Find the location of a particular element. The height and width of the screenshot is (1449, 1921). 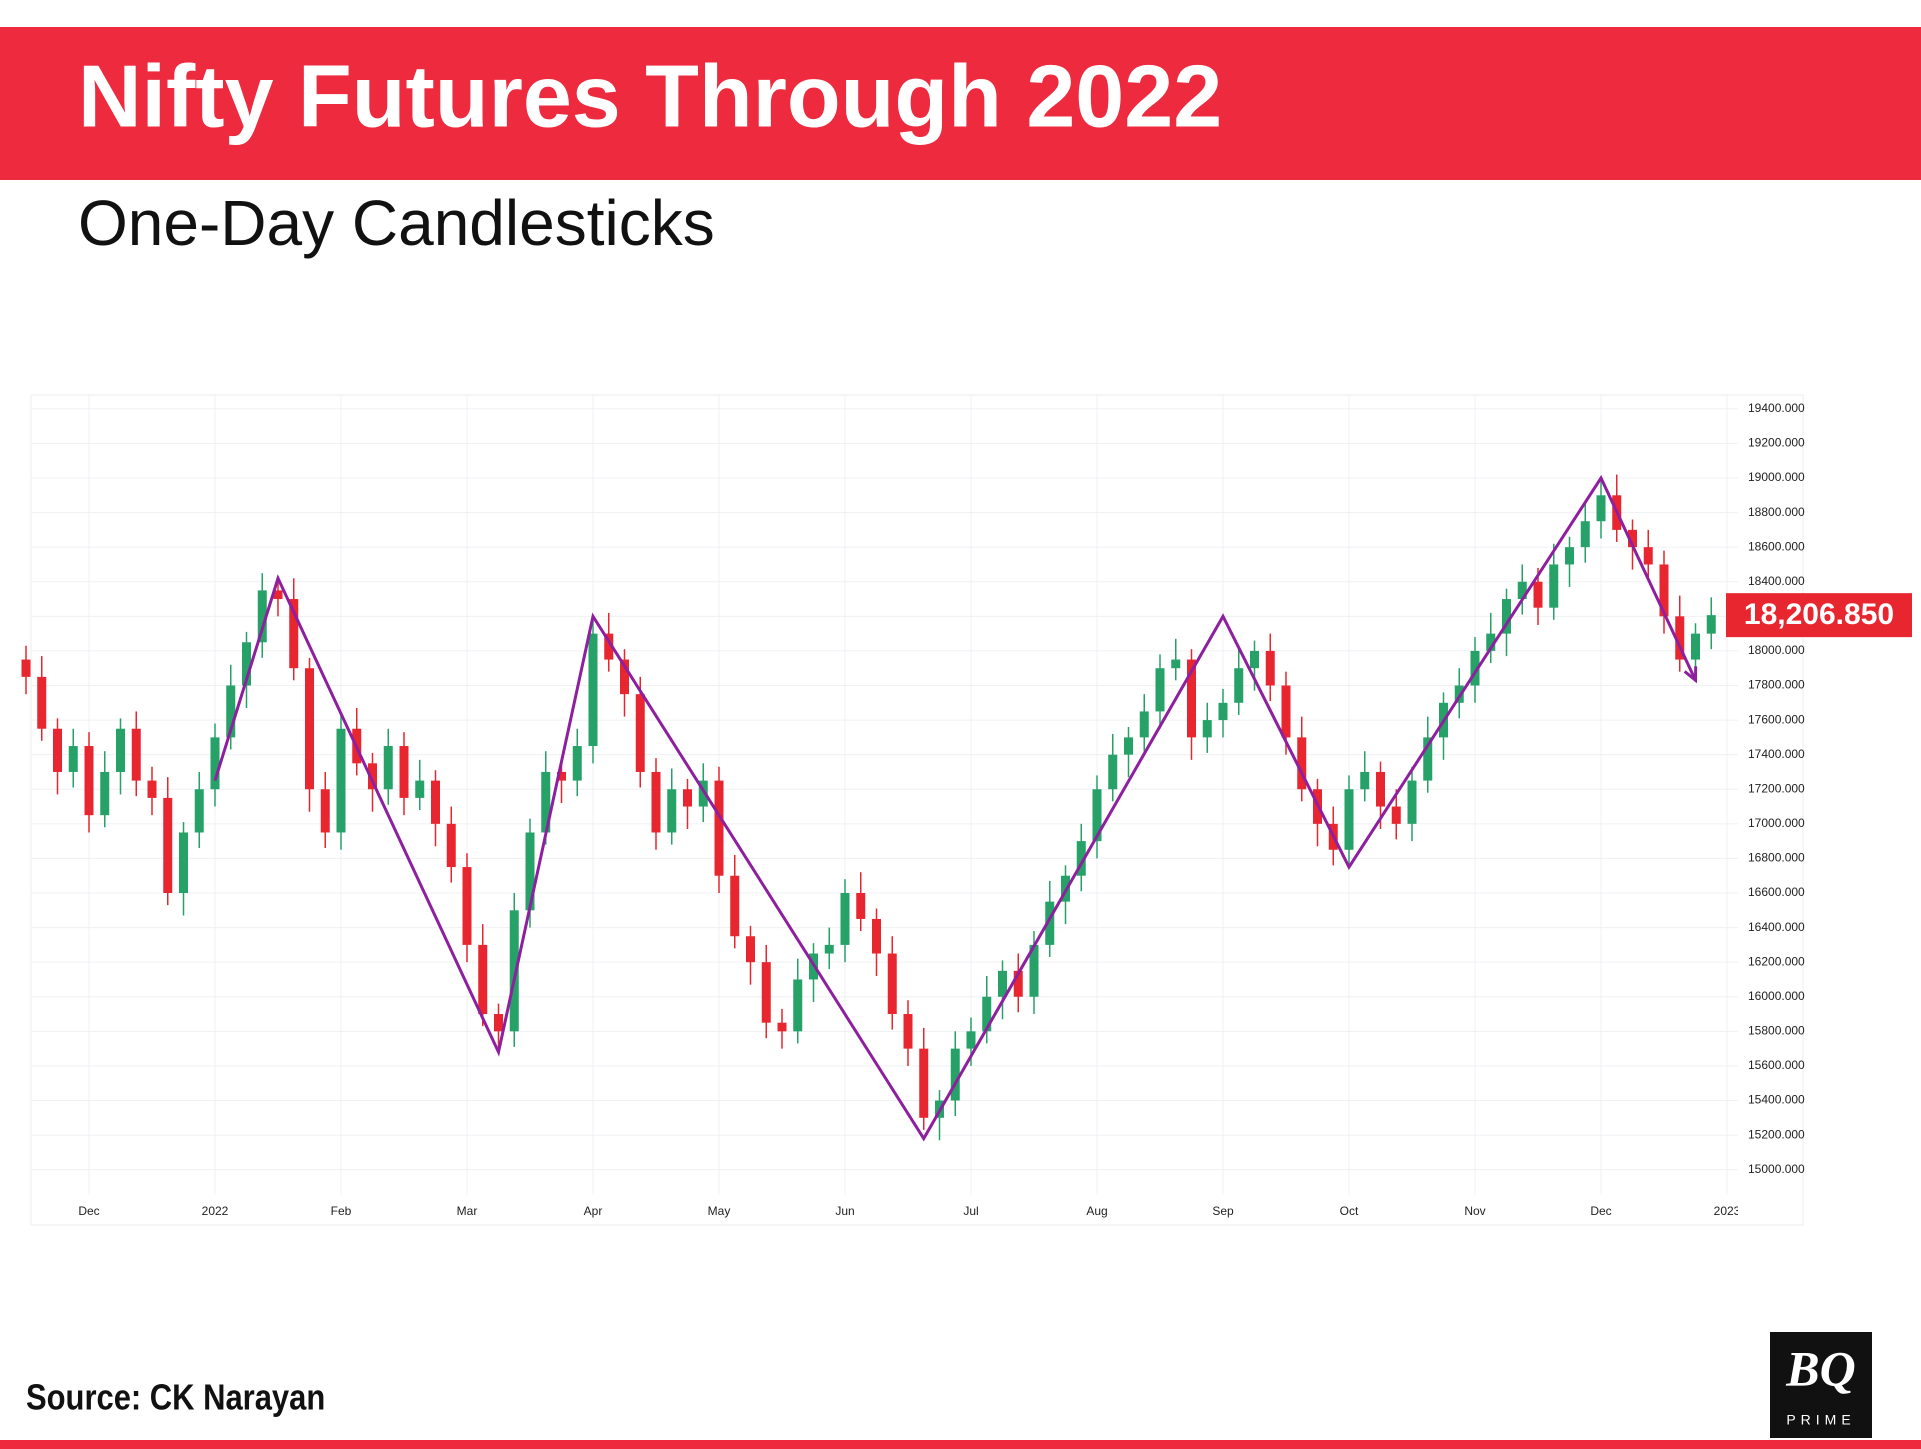

x-tick-label: Sep is located at coordinates (1223, 1211).